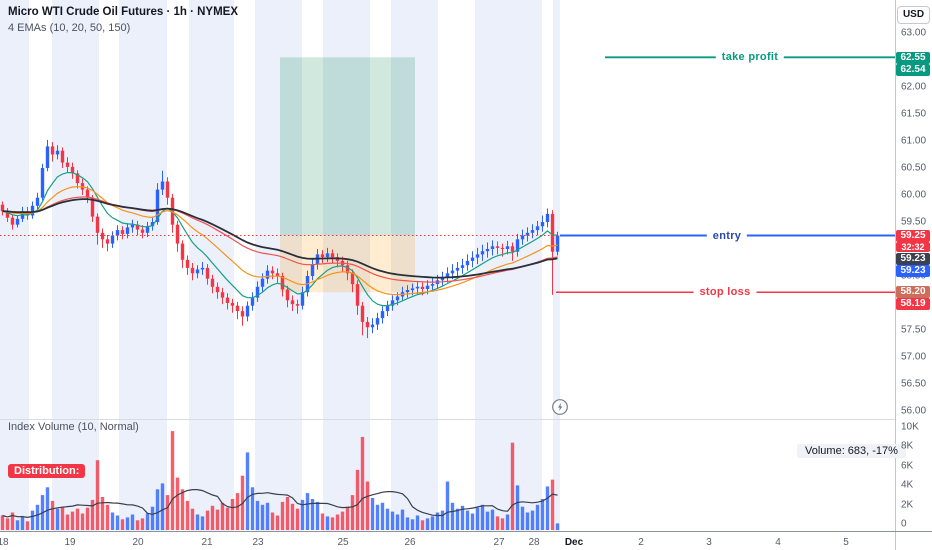 This screenshot has height=550, width=932. I want to click on time-tick-label: 21, so click(207, 542).